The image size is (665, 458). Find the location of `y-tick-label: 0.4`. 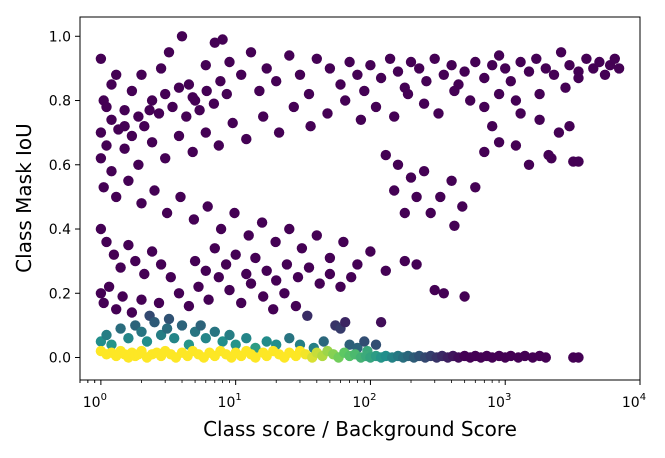

y-tick-label: 0.4 is located at coordinates (60, 230).